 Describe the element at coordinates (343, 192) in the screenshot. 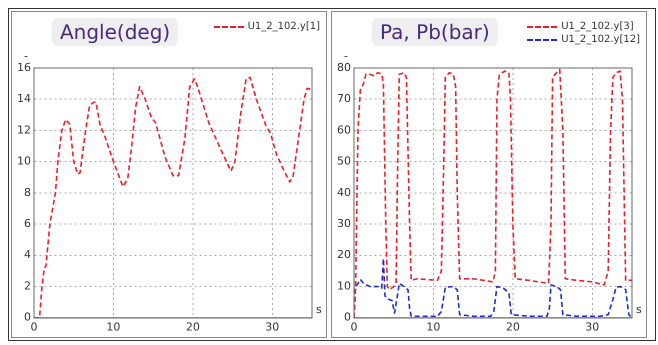

I see `y-tick-label: 40` at that location.